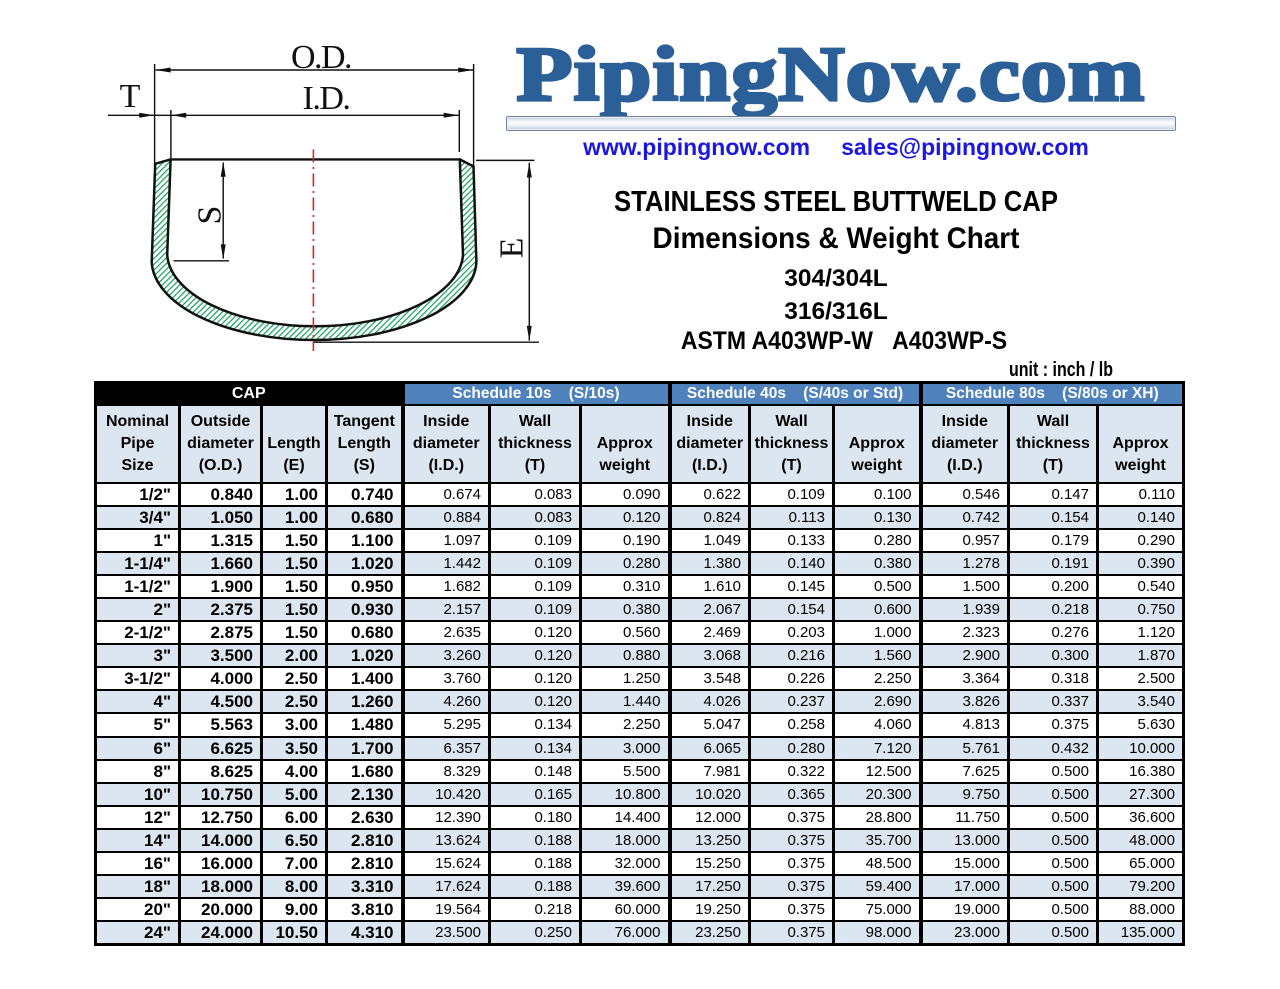 The height and width of the screenshot is (989, 1280). Describe the element at coordinates (512, 248) in the screenshot. I see `svg-text: E` at that location.